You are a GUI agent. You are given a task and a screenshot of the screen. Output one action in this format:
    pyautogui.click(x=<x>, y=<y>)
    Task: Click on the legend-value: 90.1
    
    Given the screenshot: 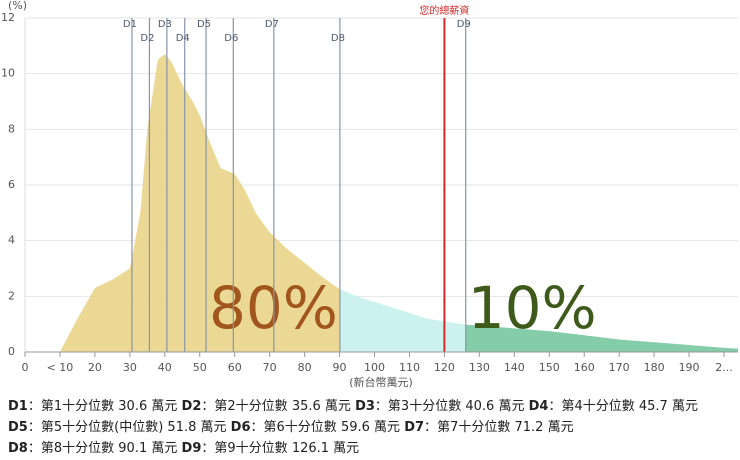 What is the action you would take?
    pyautogui.click(x=133, y=448)
    